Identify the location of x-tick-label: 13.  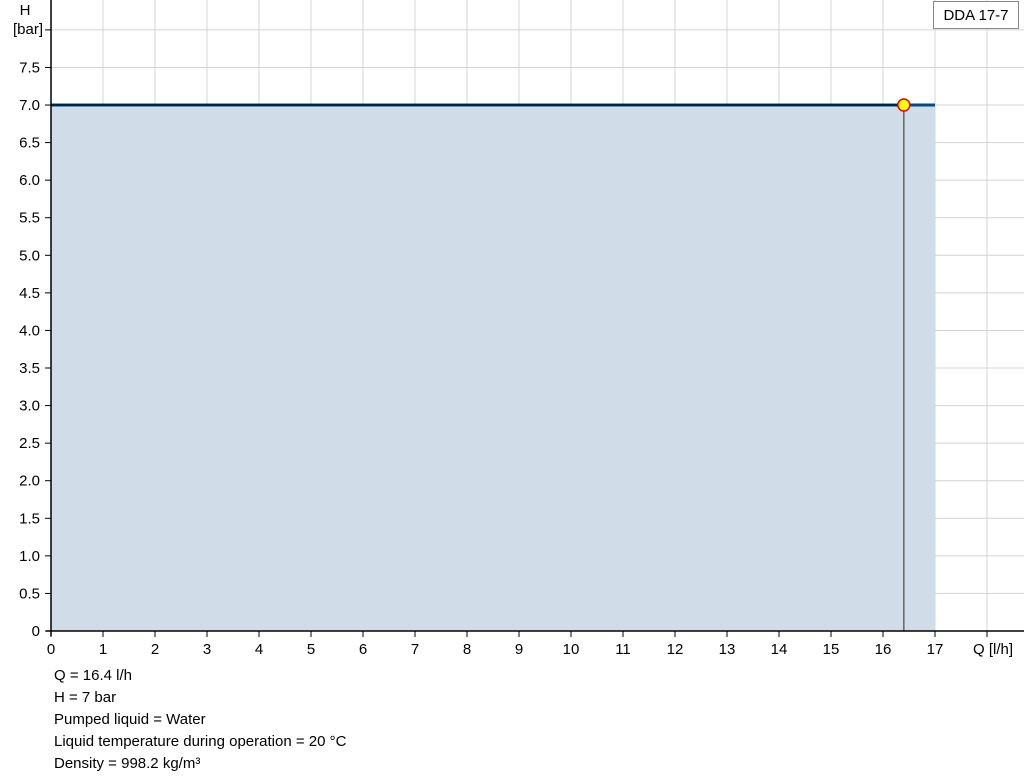
(727, 649).